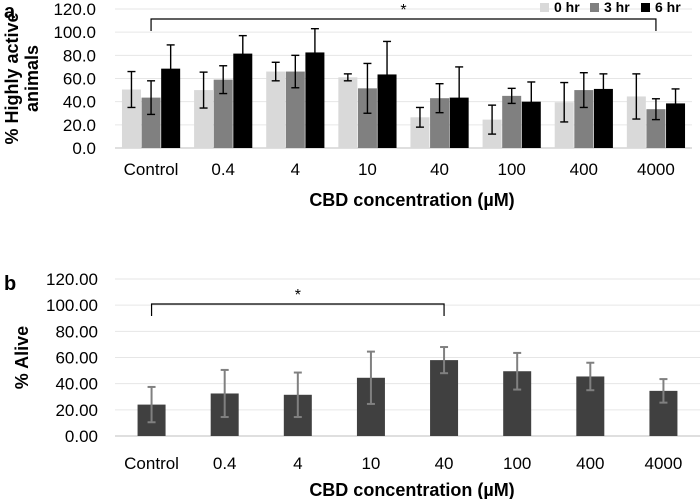 Image resolution: width=700 pixels, height=499 pixels. Describe the element at coordinates (370, 463) in the screenshot. I see `panel-b-xtick-label: 10` at that location.